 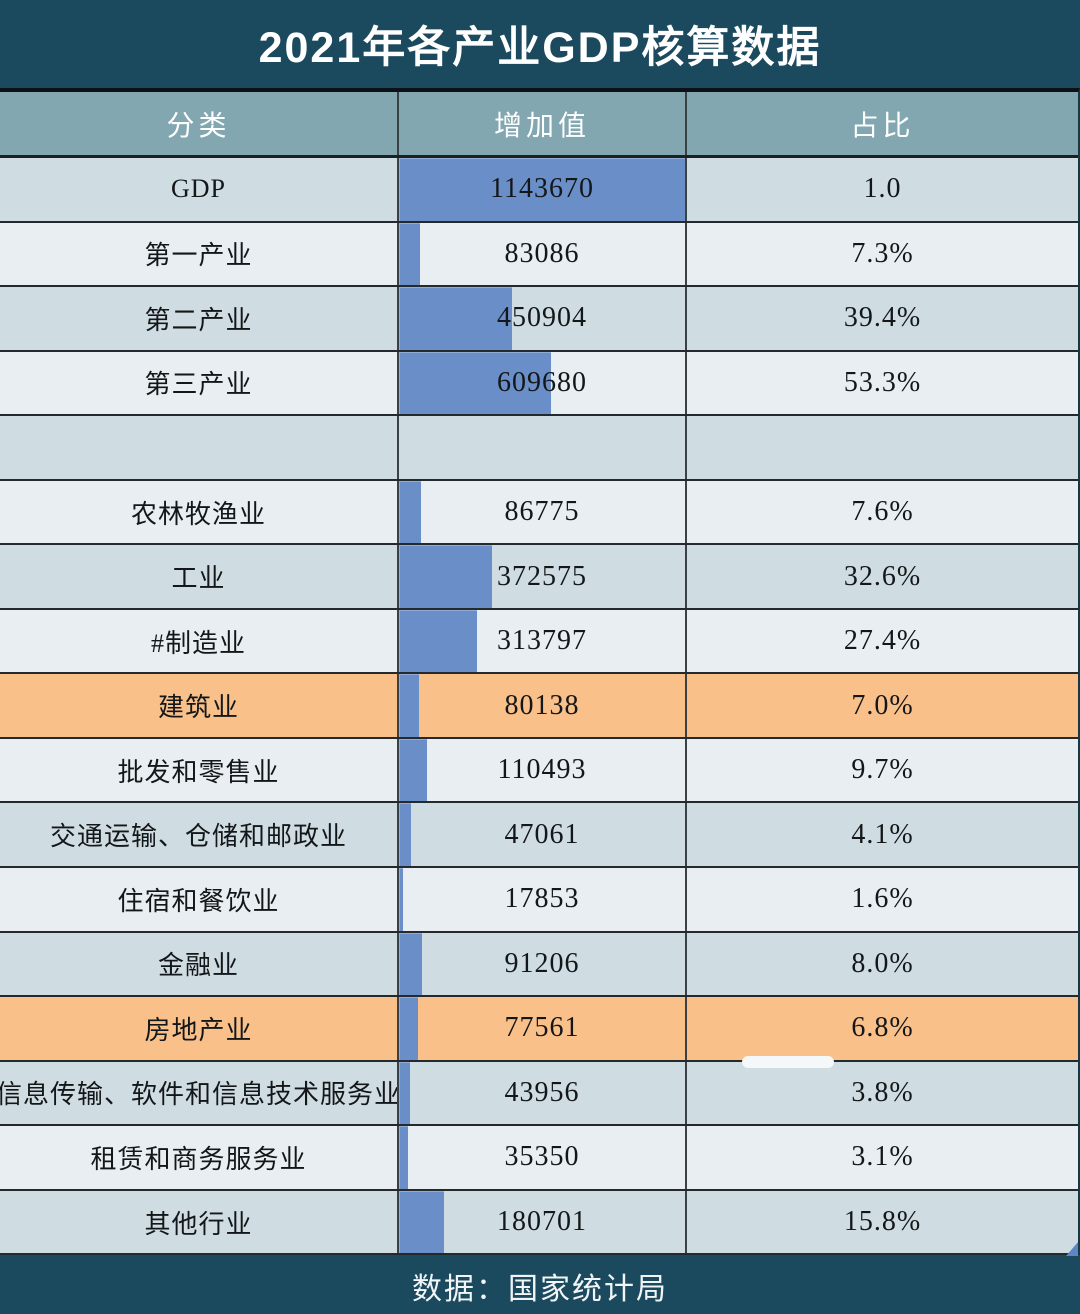 I want to click on table-row: 其他行业 180701 15.8%, so click(x=539, y=1223).